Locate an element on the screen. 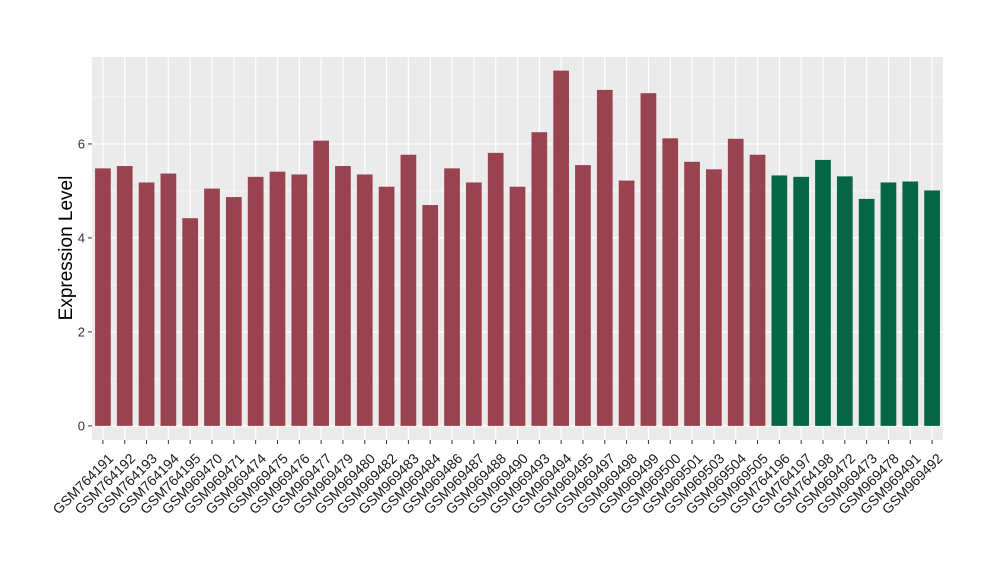  bar-GSM969488 is located at coordinates (495, 289).